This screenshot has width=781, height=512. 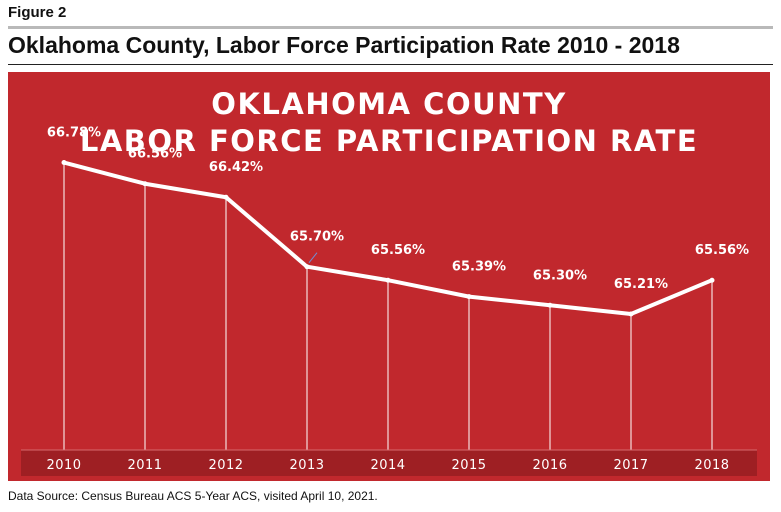 I want to click on data-point-2018, so click(x=712, y=280).